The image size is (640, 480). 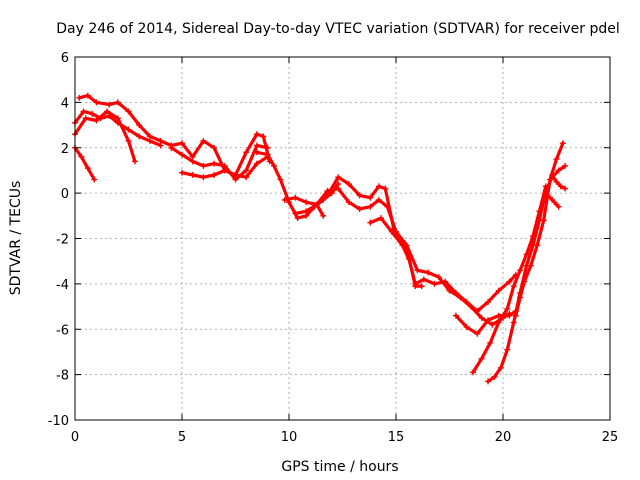 What do you see at coordinates (62, 240) in the screenshot?
I see `y-tick-label: -2` at bounding box center [62, 240].